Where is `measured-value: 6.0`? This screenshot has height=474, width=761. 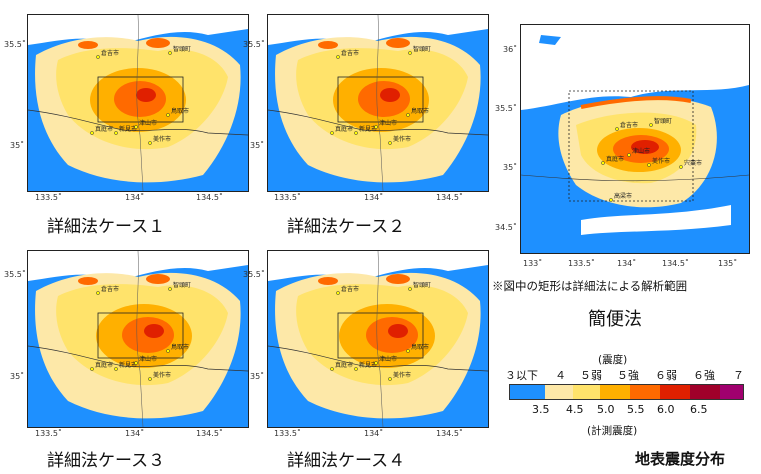
measured-value: 6.0 is located at coordinates (666, 409).